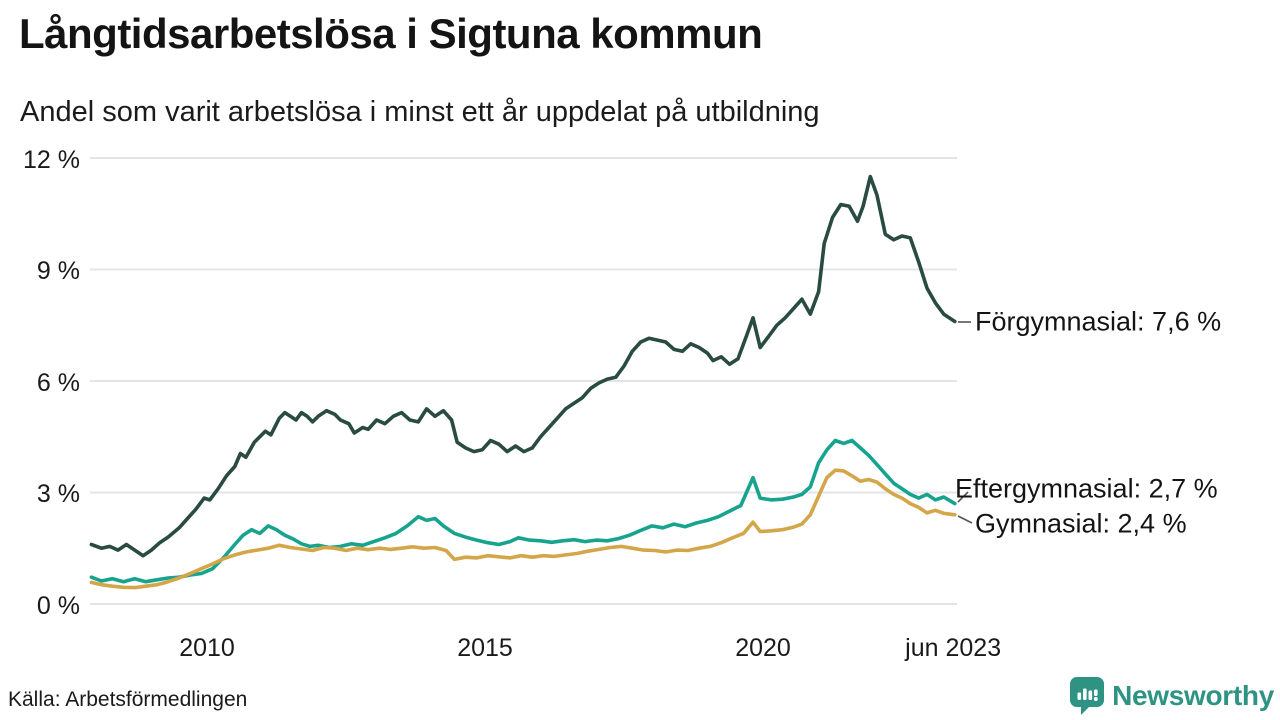  What do you see at coordinates (51, 159) in the screenshot?
I see `y-axis-tick-label: 12 %` at bounding box center [51, 159].